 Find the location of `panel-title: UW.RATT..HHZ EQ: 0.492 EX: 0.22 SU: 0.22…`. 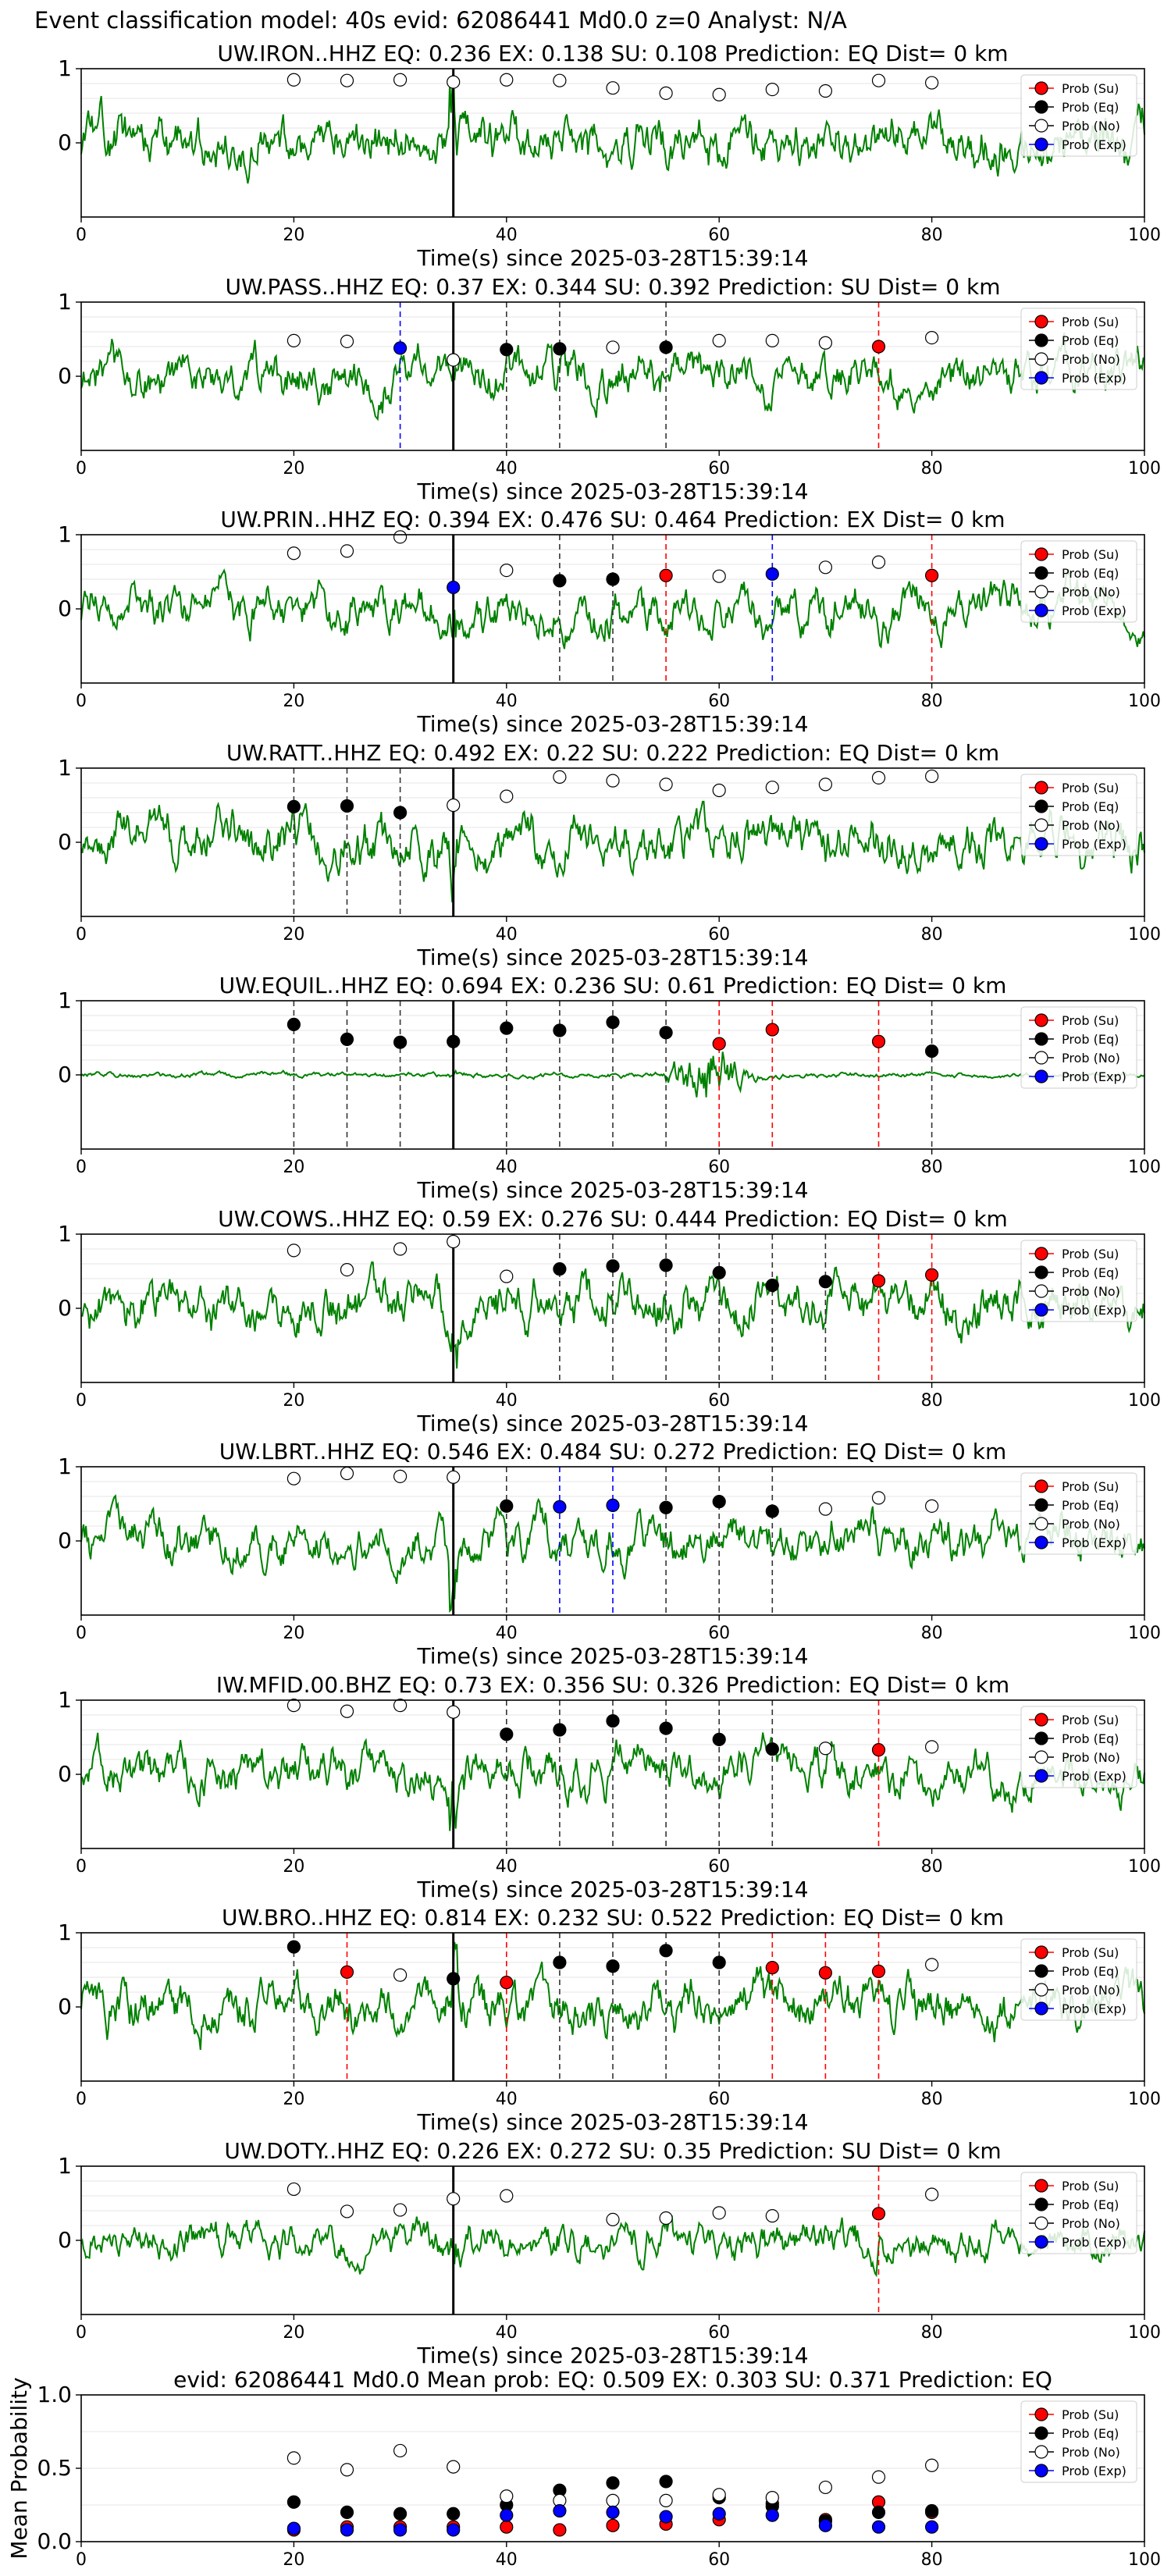

panel-title: UW.RATT..HHZ EQ: 0.492 EX: 0.22 SU: 0.22… is located at coordinates (612, 753).